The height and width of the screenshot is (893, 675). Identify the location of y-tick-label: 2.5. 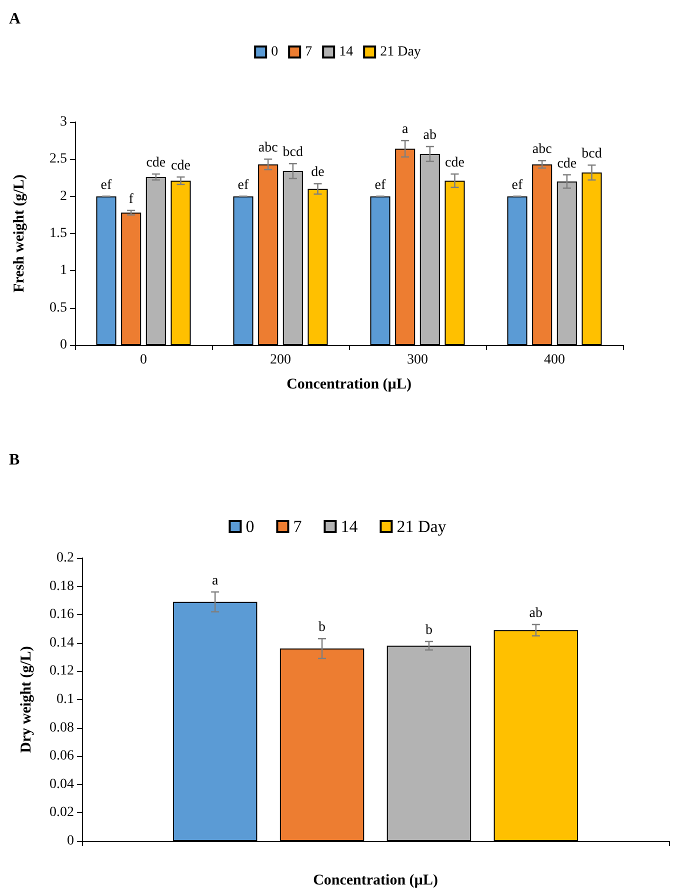
(58, 159).